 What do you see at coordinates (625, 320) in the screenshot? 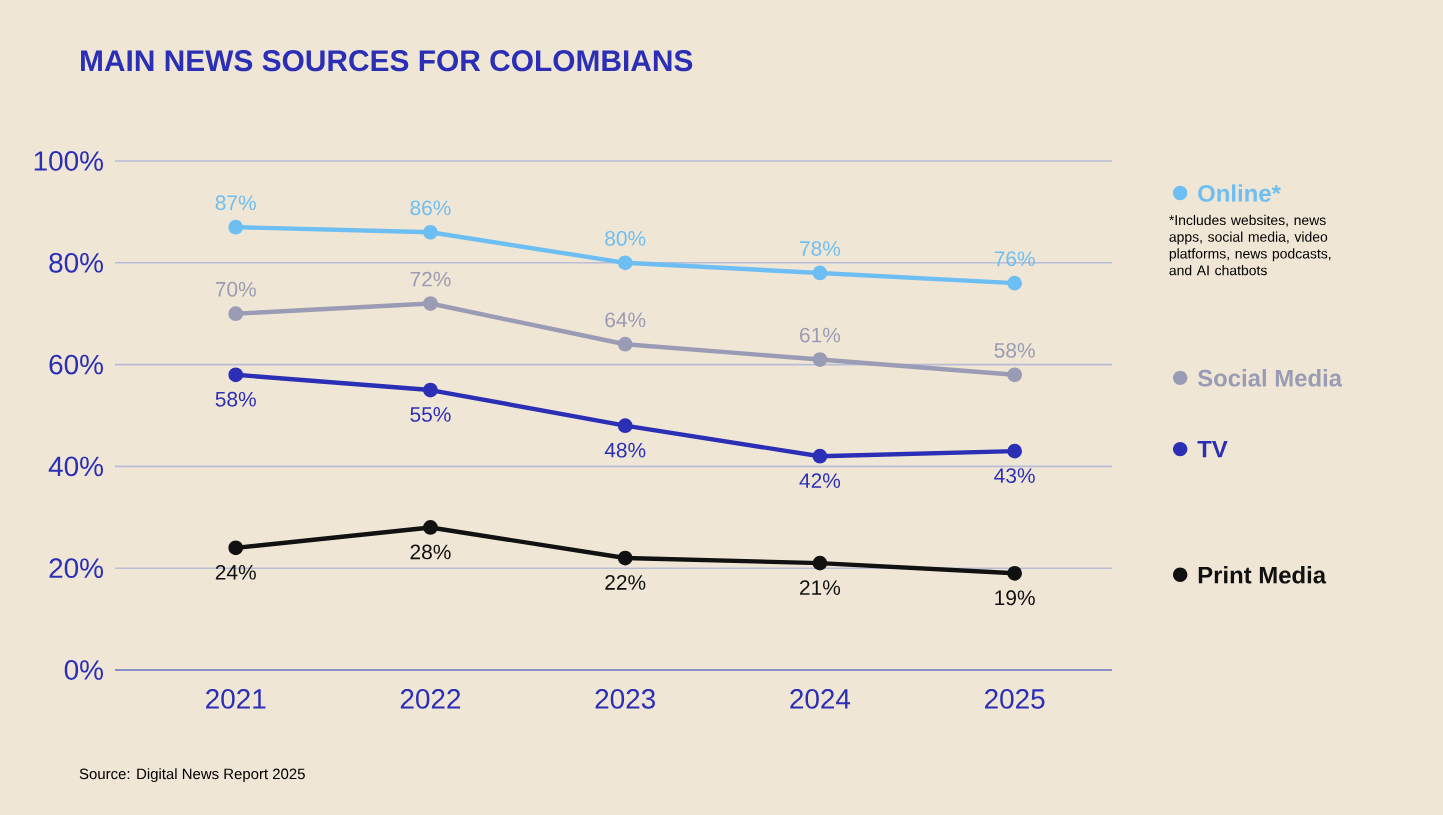
I see `data-label: 64%` at bounding box center [625, 320].